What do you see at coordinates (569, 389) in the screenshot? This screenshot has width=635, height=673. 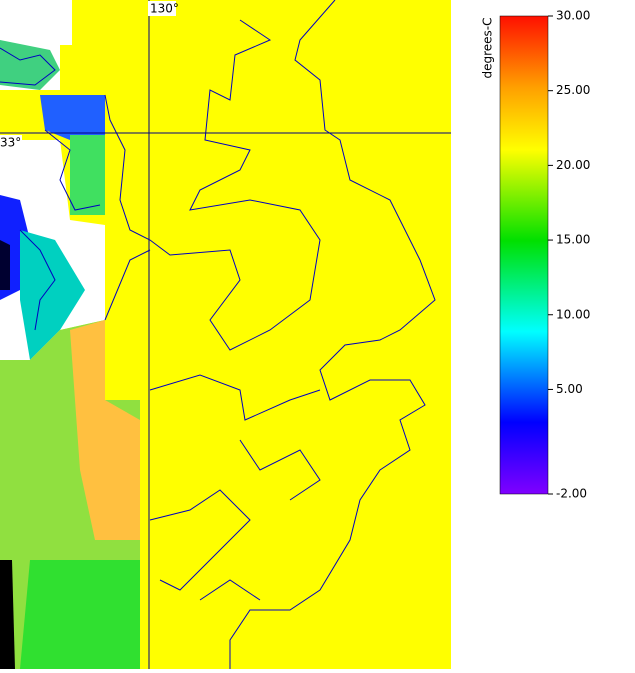 I see `colorbar-tick-label: 5.00` at bounding box center [569, 389].